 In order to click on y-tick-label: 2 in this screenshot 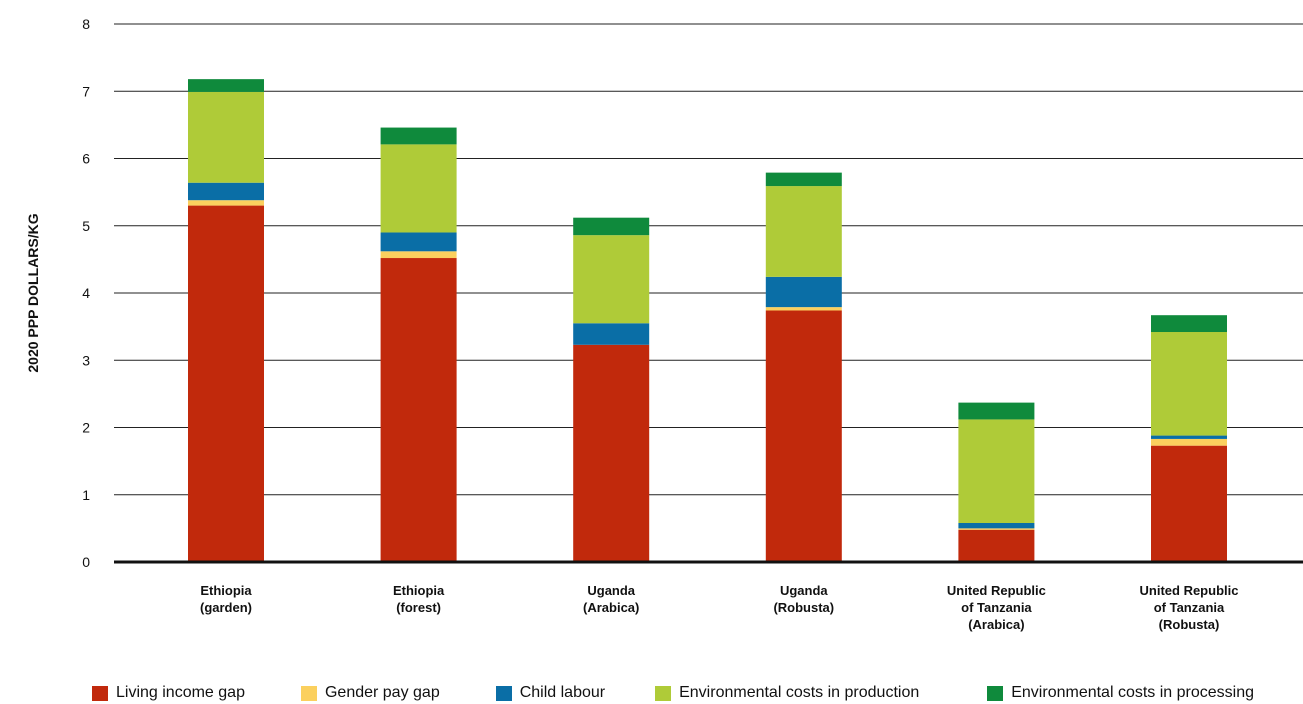, I will do `click(86, 428)`.